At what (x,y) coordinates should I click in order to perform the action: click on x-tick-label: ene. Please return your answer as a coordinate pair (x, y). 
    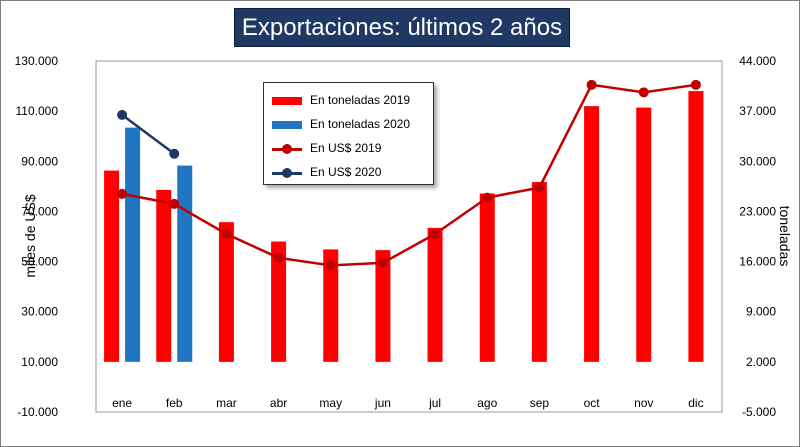
    Looking at the image, I should click on (122, 403).